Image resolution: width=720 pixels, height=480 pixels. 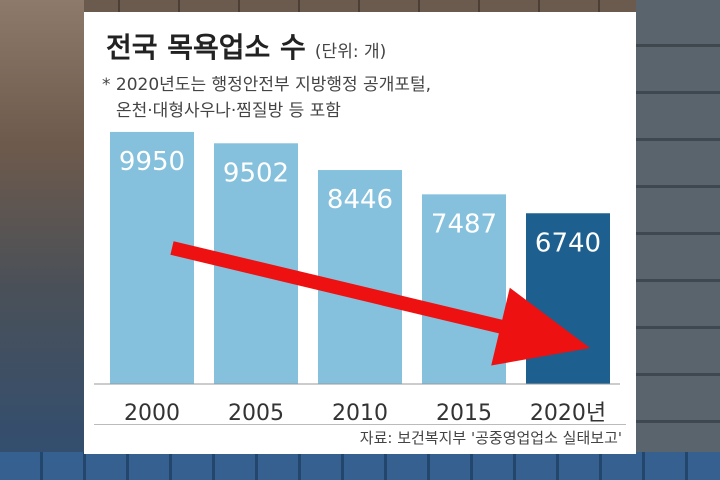 I want to click on bar-2010, so click(x=360, y=277).